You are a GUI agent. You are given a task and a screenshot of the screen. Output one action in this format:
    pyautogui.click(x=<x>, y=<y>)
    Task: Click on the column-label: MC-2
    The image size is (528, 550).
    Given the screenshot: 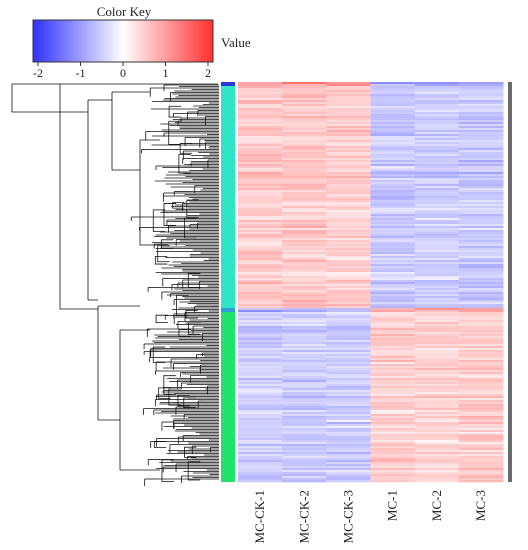 What is the action you would take?
    pyautogui.click(x=436, y=505)
    